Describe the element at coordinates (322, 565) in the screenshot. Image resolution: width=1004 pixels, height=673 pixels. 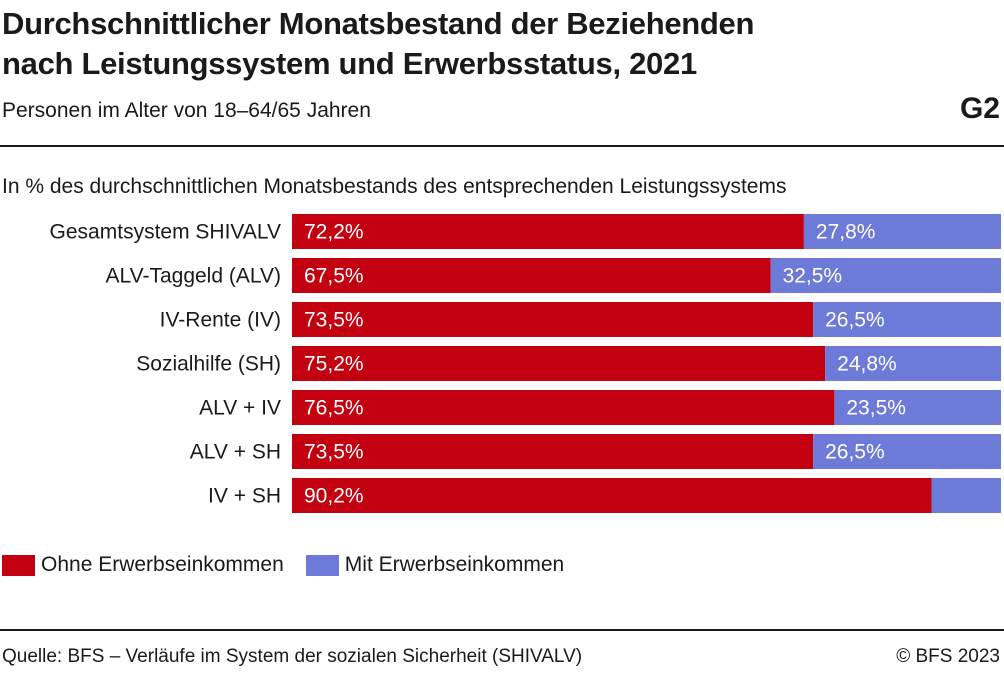
I see `legend-swatch-mit` at that location.